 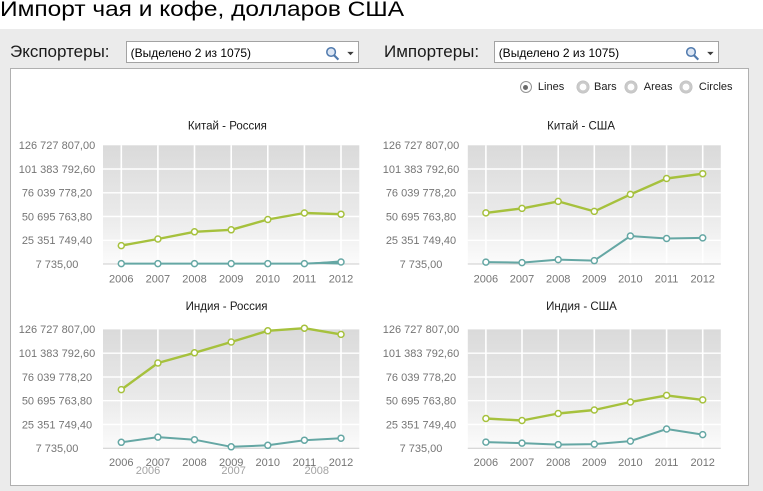 I want to click on svg-text: Китай - США, so click(x=581, y=127).